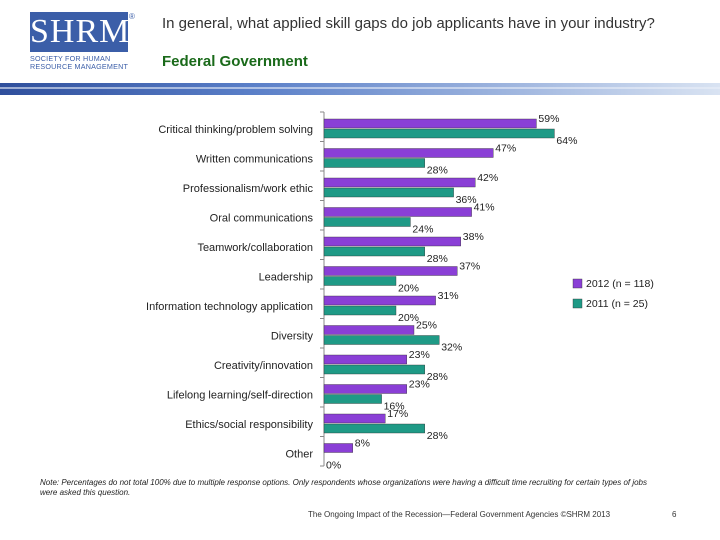 The height and width of the screenshot is (540, 720). Describe the element at coordinates (240, 396) in the screenshot. I see `category-label: Lifelong learning/self-direction` at that location.